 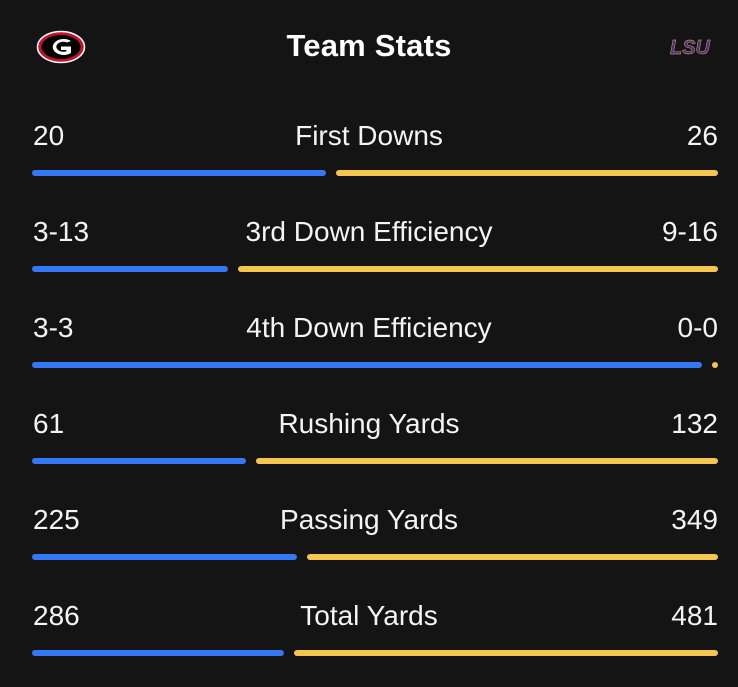 I want to click on stat-label: Rushing Yards, so click(x=369, y=423).